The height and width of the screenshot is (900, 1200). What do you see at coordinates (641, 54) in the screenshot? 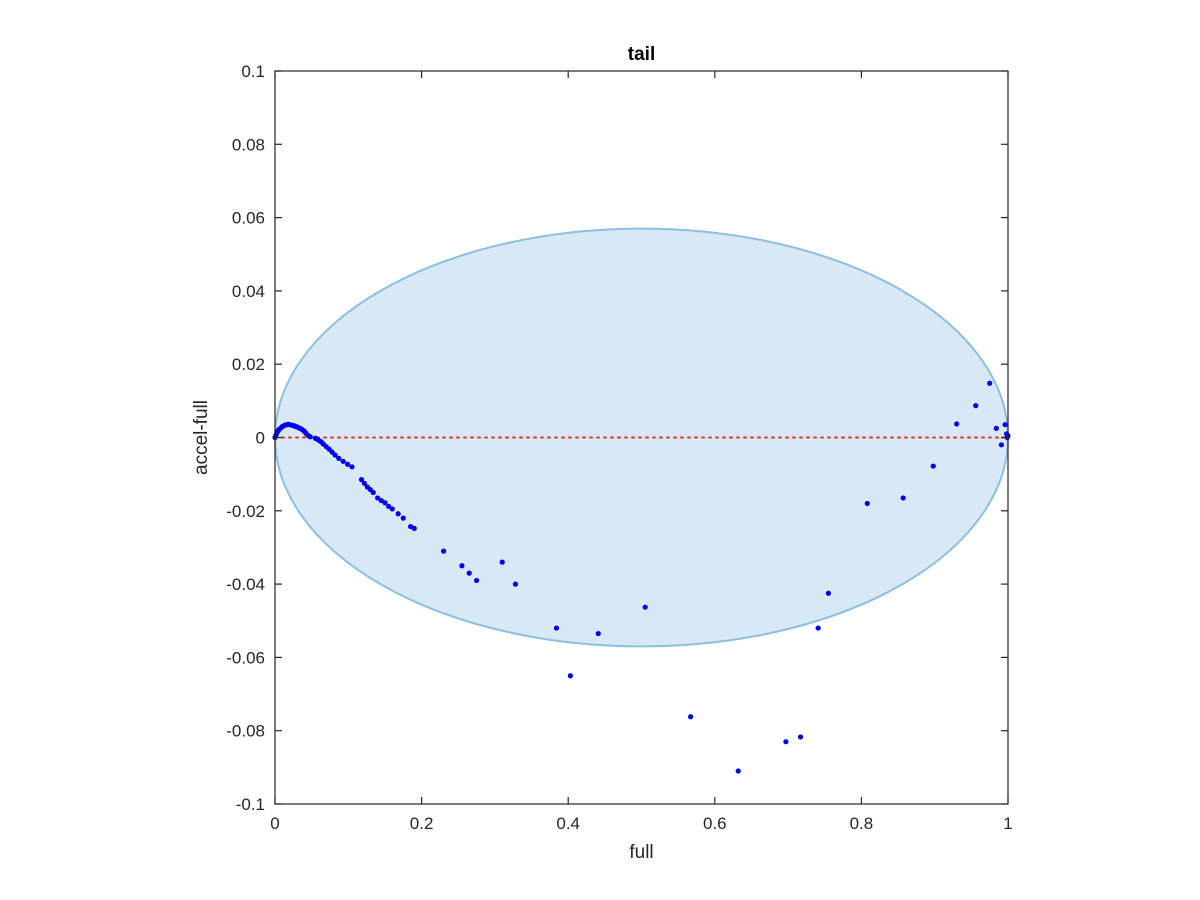
I see `chart-title: tail` at bounding box center [641, 54].